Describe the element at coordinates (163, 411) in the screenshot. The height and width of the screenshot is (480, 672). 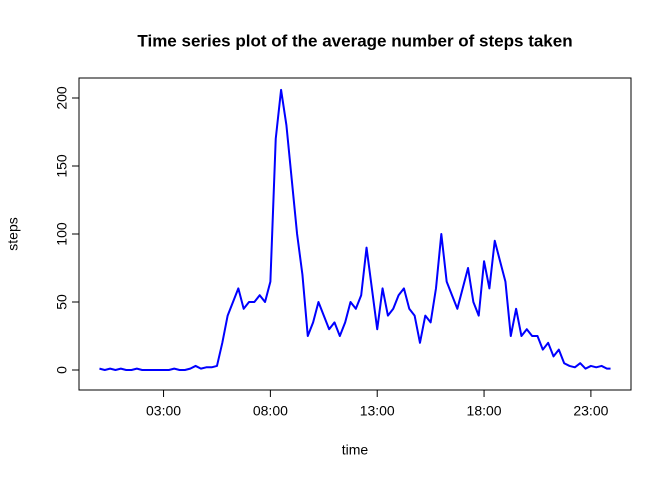
I see `x-tick-label: 03:00` at that location.